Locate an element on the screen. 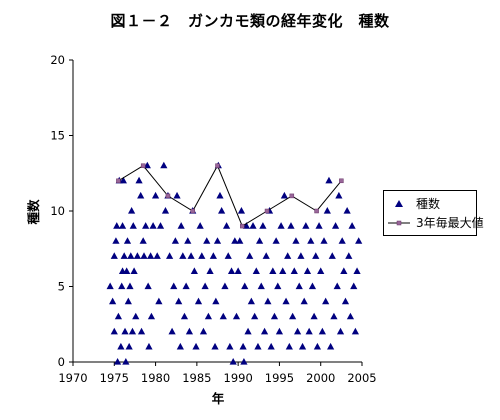 This screenshot has width=500, height=420. x-axis-title: 年 is located at coordinates (218, 398).